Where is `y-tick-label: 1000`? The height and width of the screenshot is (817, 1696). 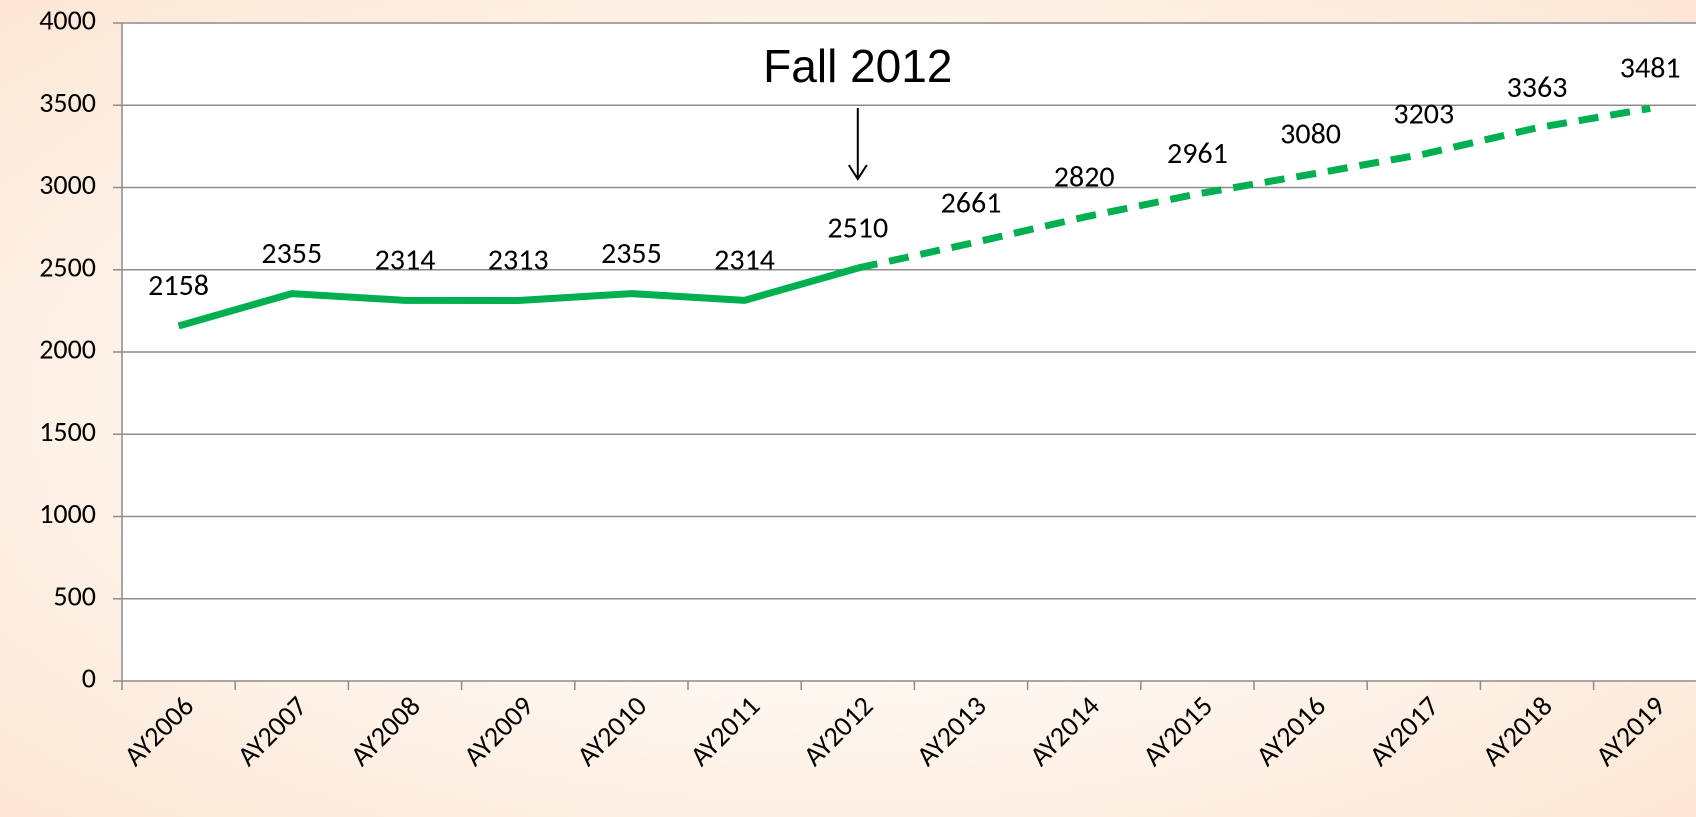
y-tick-label: 1000 is located at coordinates (67, 513).